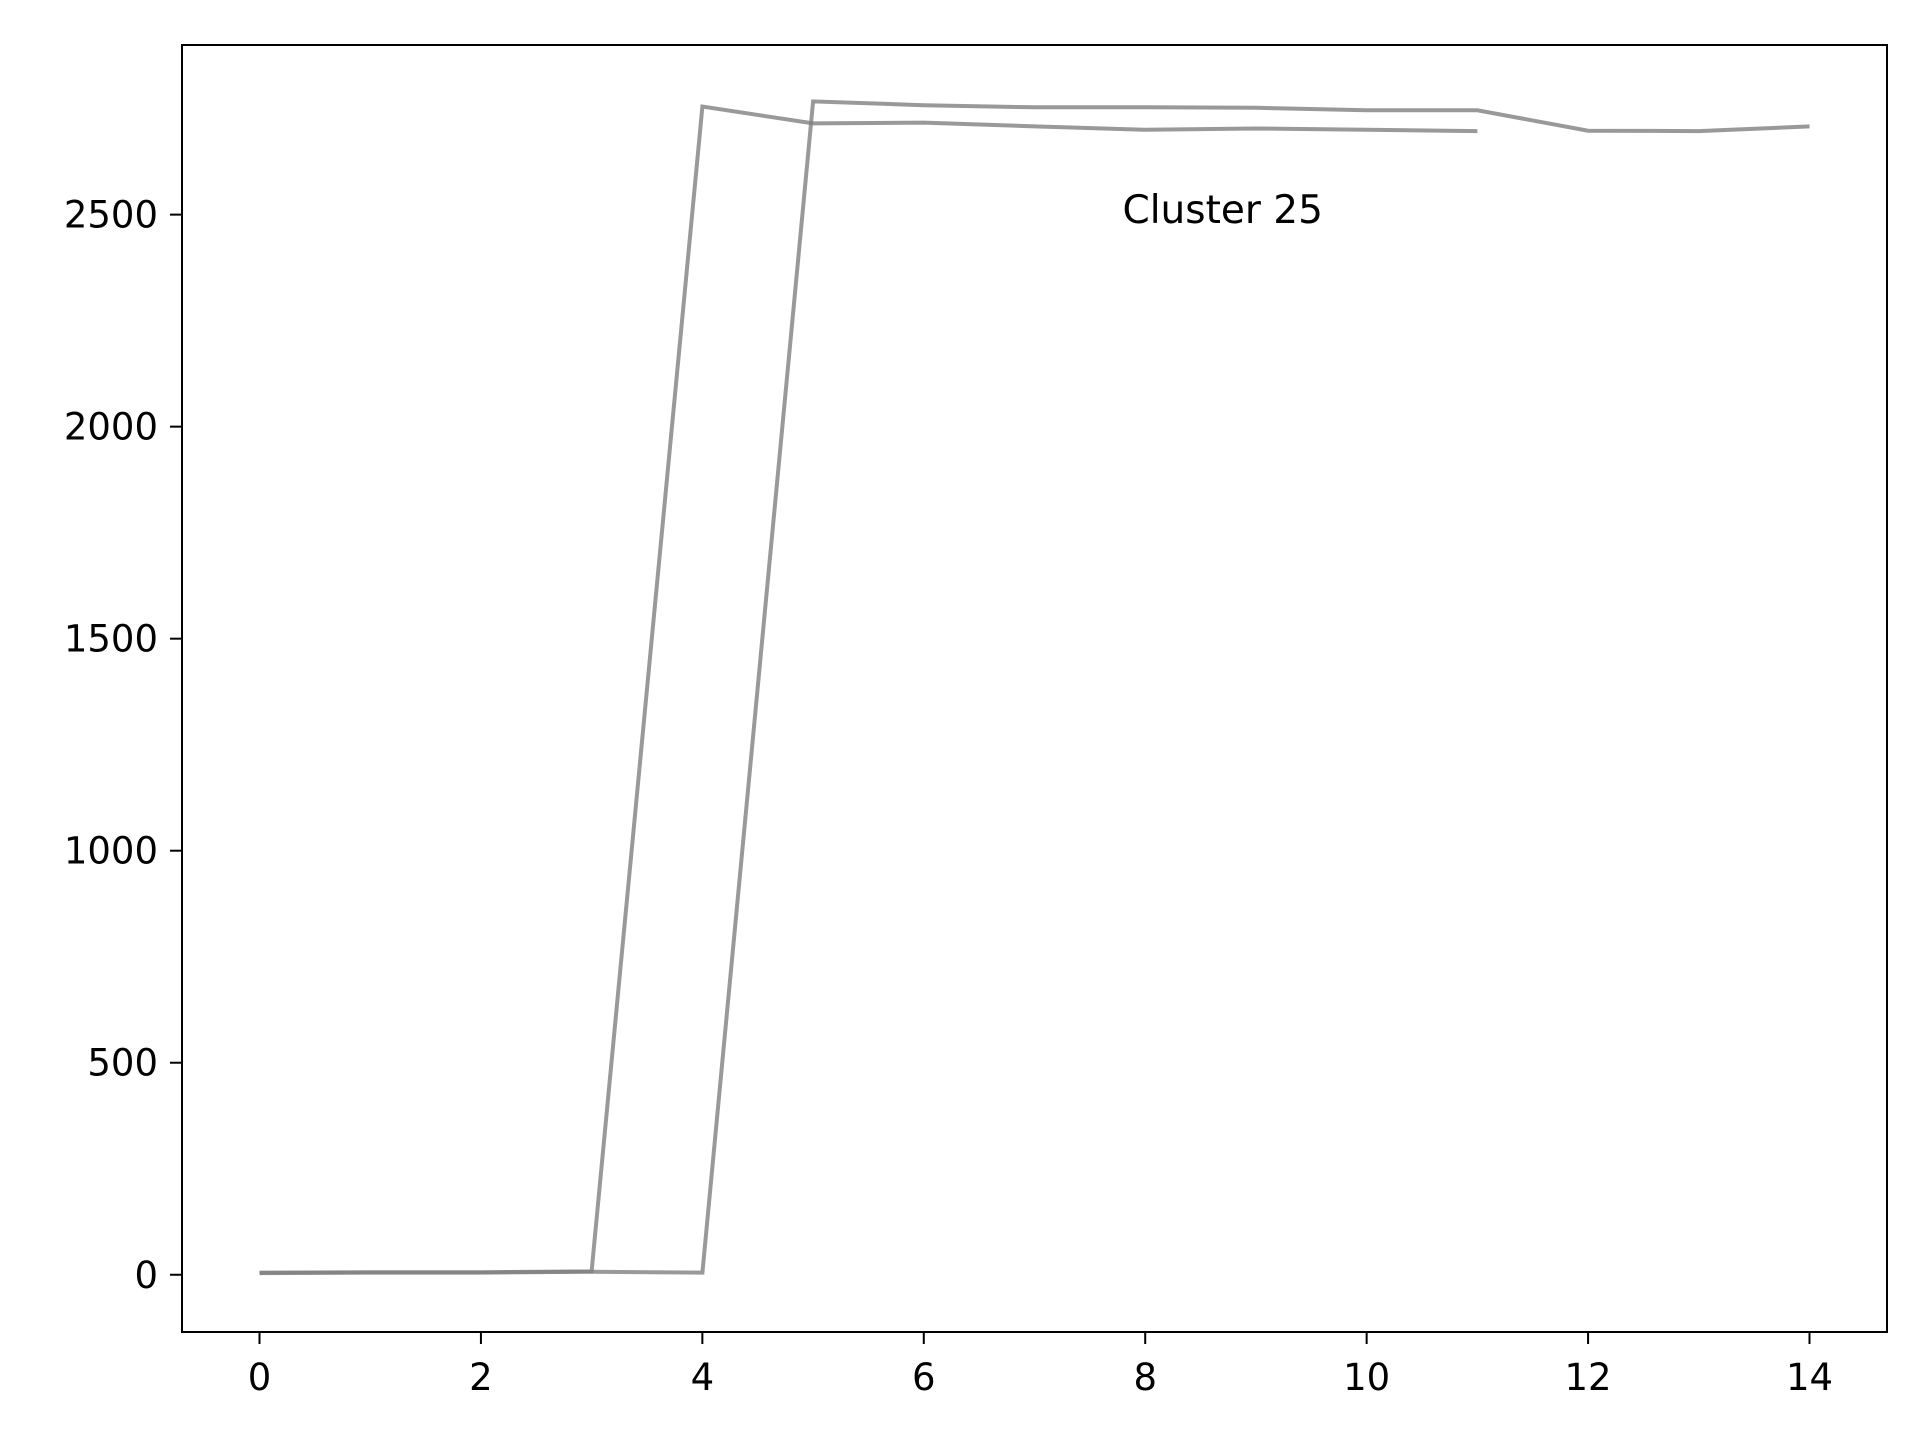  What do you see at coordinates (1222, 210) in the screenshot?
I see `cluster-annotation: Cluster 25` at bounding box center [1222, 210].